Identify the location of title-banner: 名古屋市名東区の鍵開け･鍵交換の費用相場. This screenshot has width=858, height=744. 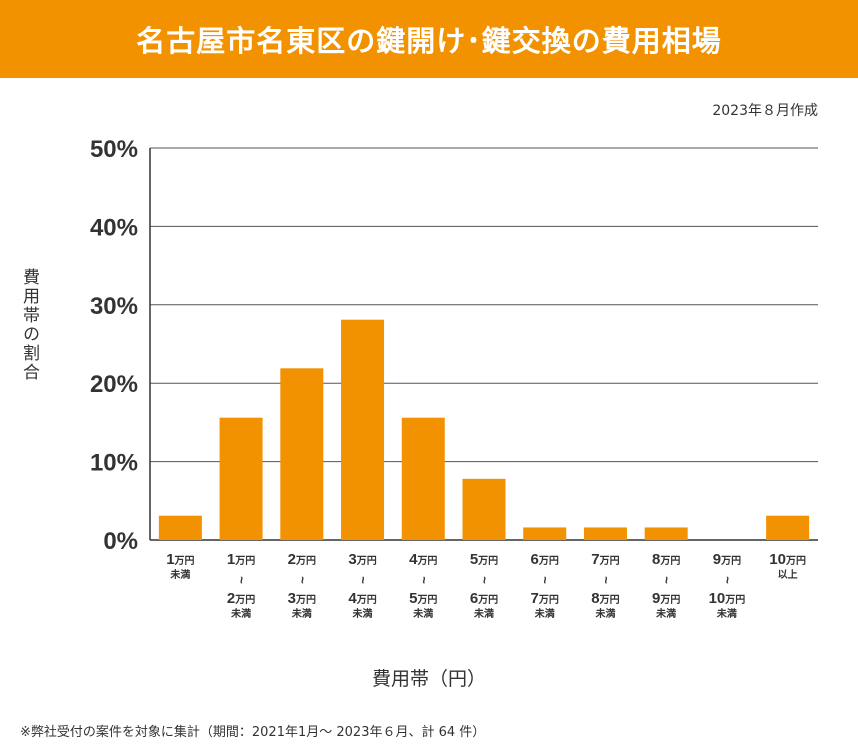
(429, 39).